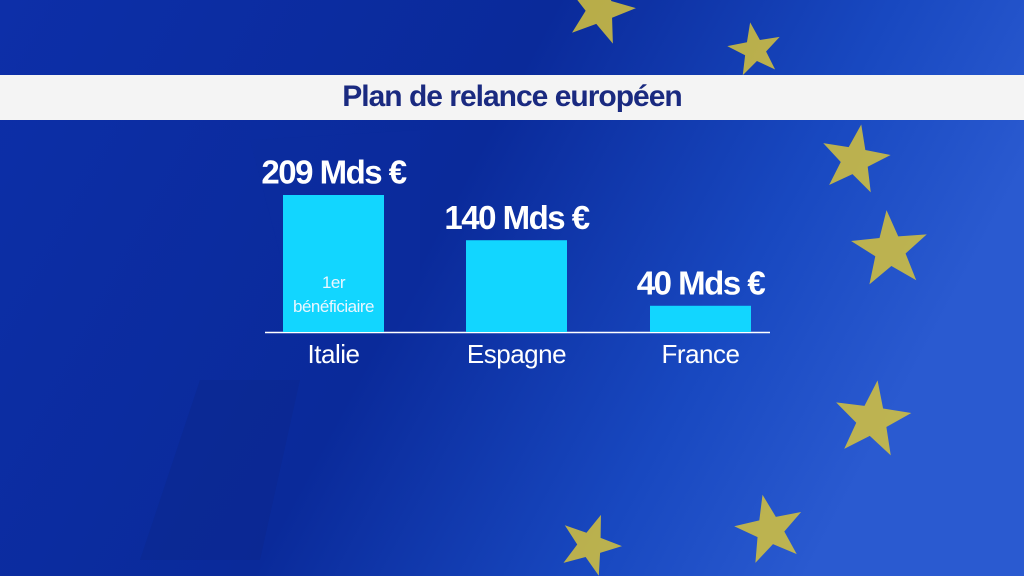 The image size is (1024, 576). Describe the element at coordinates (333, 172) in the screenshot. I see `value-label: 209 Mds €` at that location.